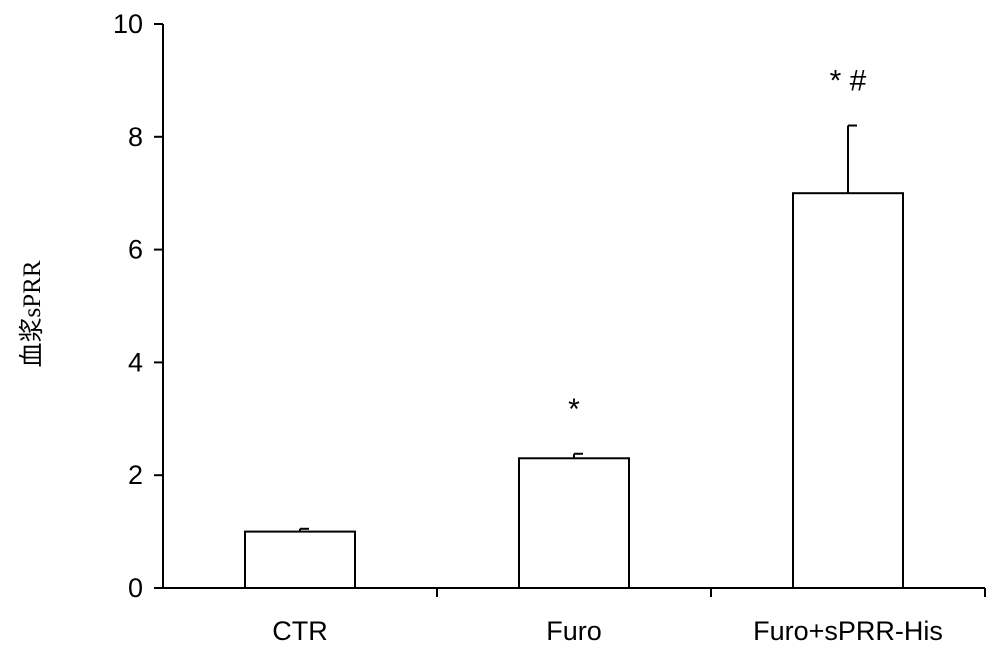 The image size is (1000, 658). What do you see at coordinates (135, 588) in the screenshot?
I see `y-tick-label: 0` at bounding box center [135, 588].